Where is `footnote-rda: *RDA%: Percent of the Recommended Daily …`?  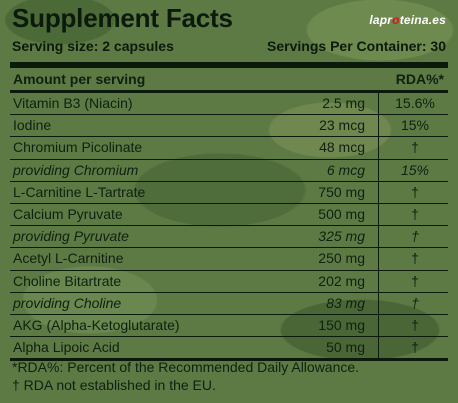 footnote-rda: *RDA%: Percent of the Recommended Daily … is located at coordinates (186, 367).